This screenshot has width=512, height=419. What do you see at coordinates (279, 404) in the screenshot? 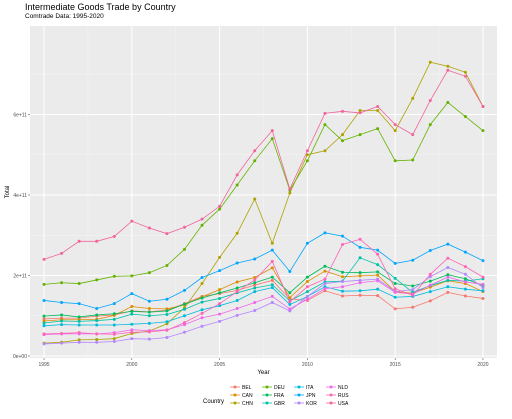
I see `legend-label: GBR` at bounding box center [279, 404].